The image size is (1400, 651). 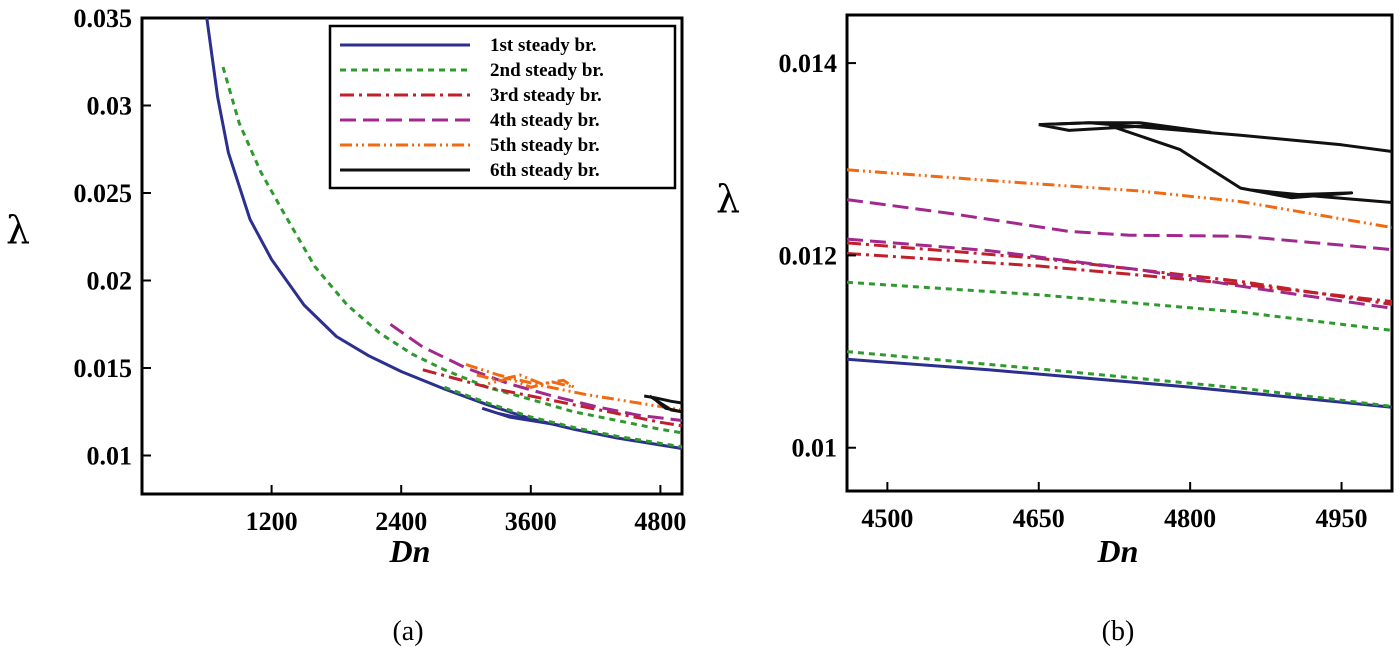 I want to click on y-tick-label-b: 0.01, so click(x=815, y=448).